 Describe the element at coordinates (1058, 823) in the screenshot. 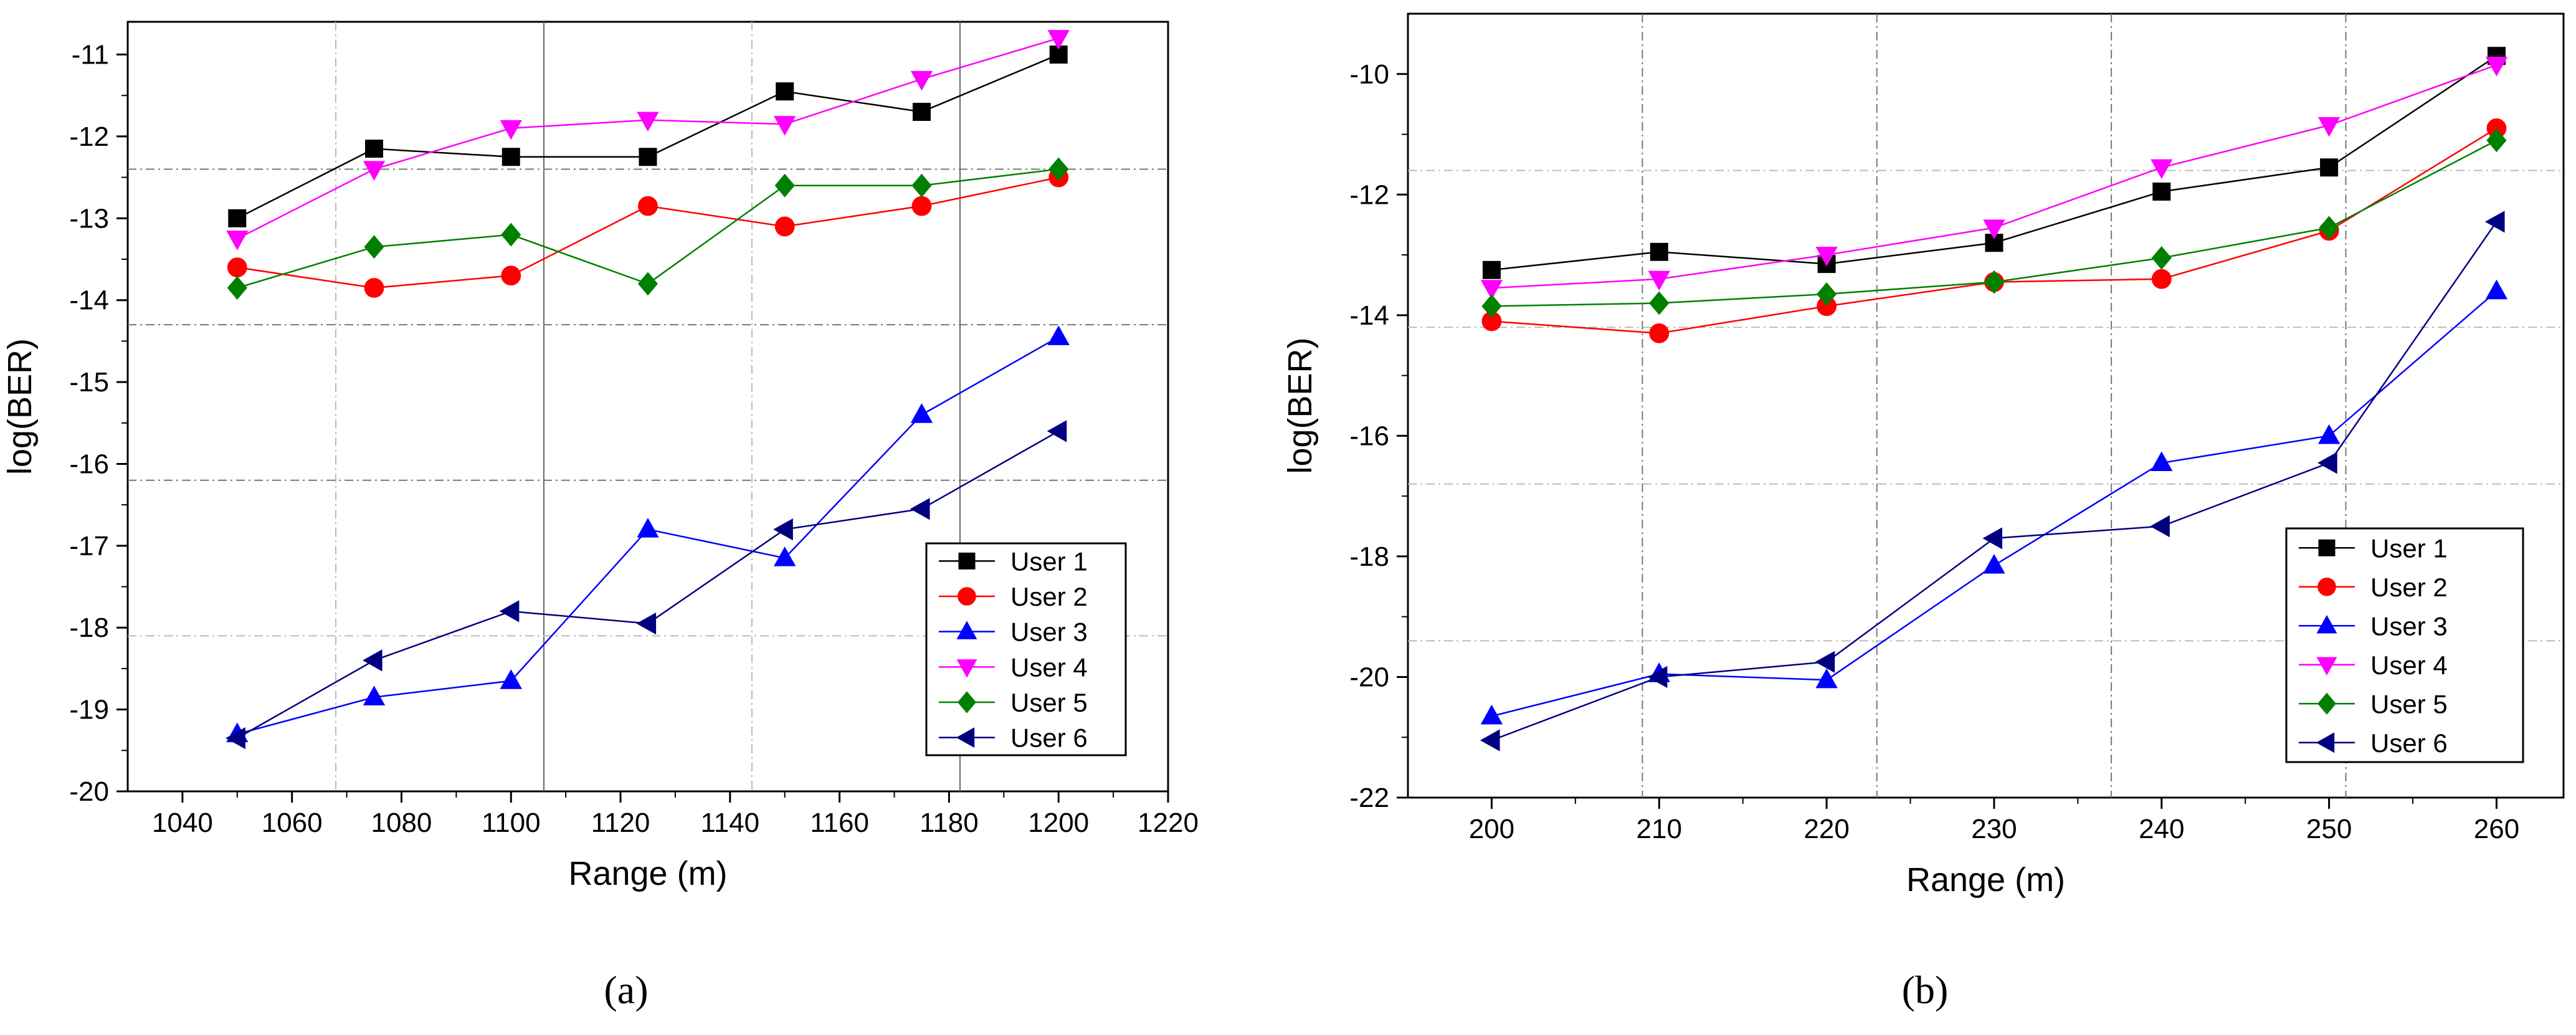

I see `x-tick-label: 1200` at that location.